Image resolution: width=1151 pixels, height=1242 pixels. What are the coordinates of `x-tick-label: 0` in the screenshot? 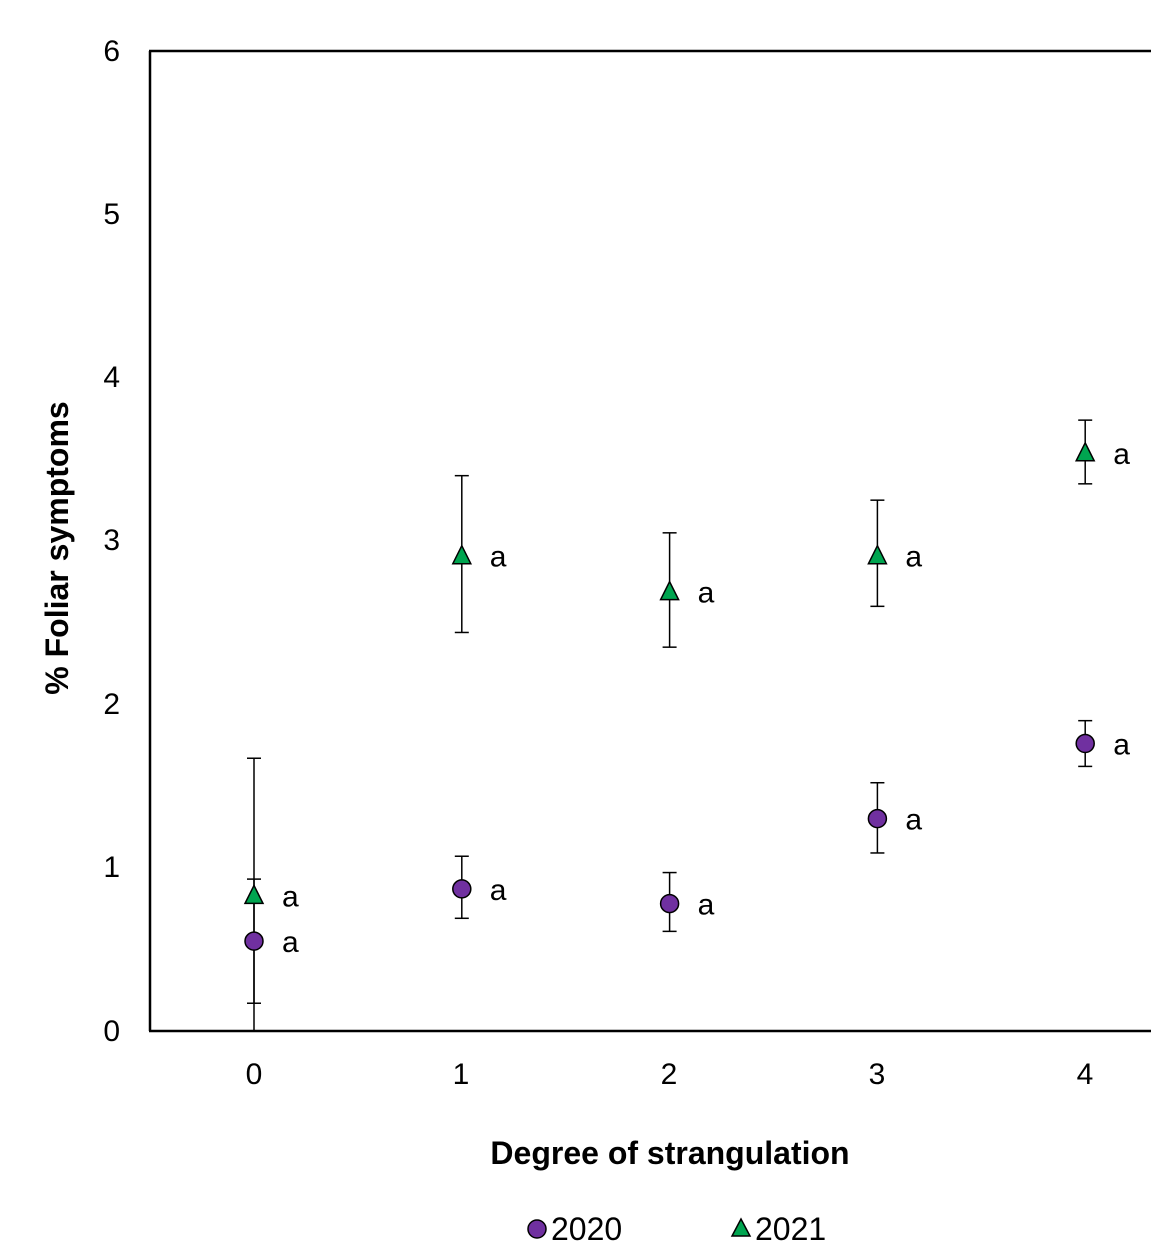 It's located at (254, 1074).